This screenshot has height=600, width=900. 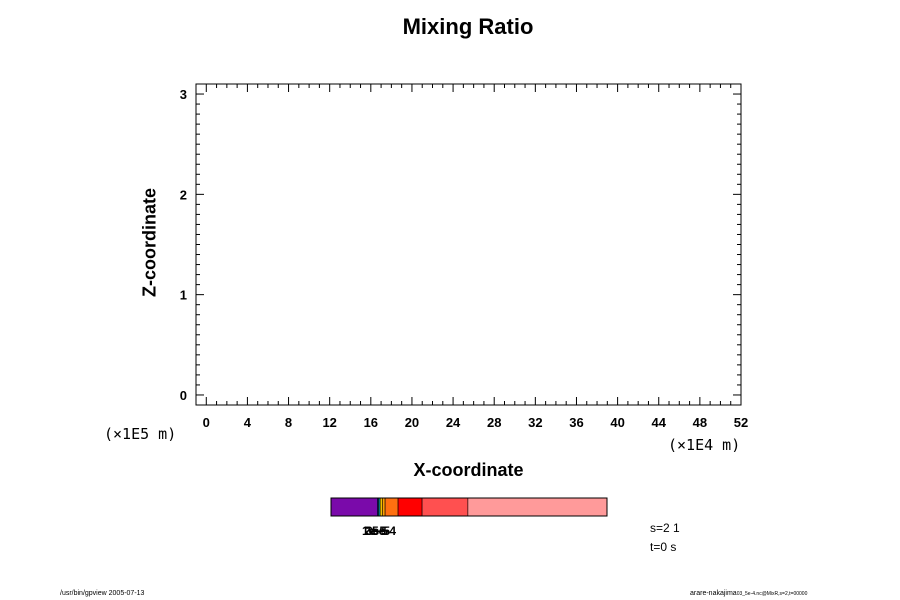 What do you see at coordinates (183, 94) in the screenshot?
I see `y-tick-label: 3` at bounding box center [183, 94].